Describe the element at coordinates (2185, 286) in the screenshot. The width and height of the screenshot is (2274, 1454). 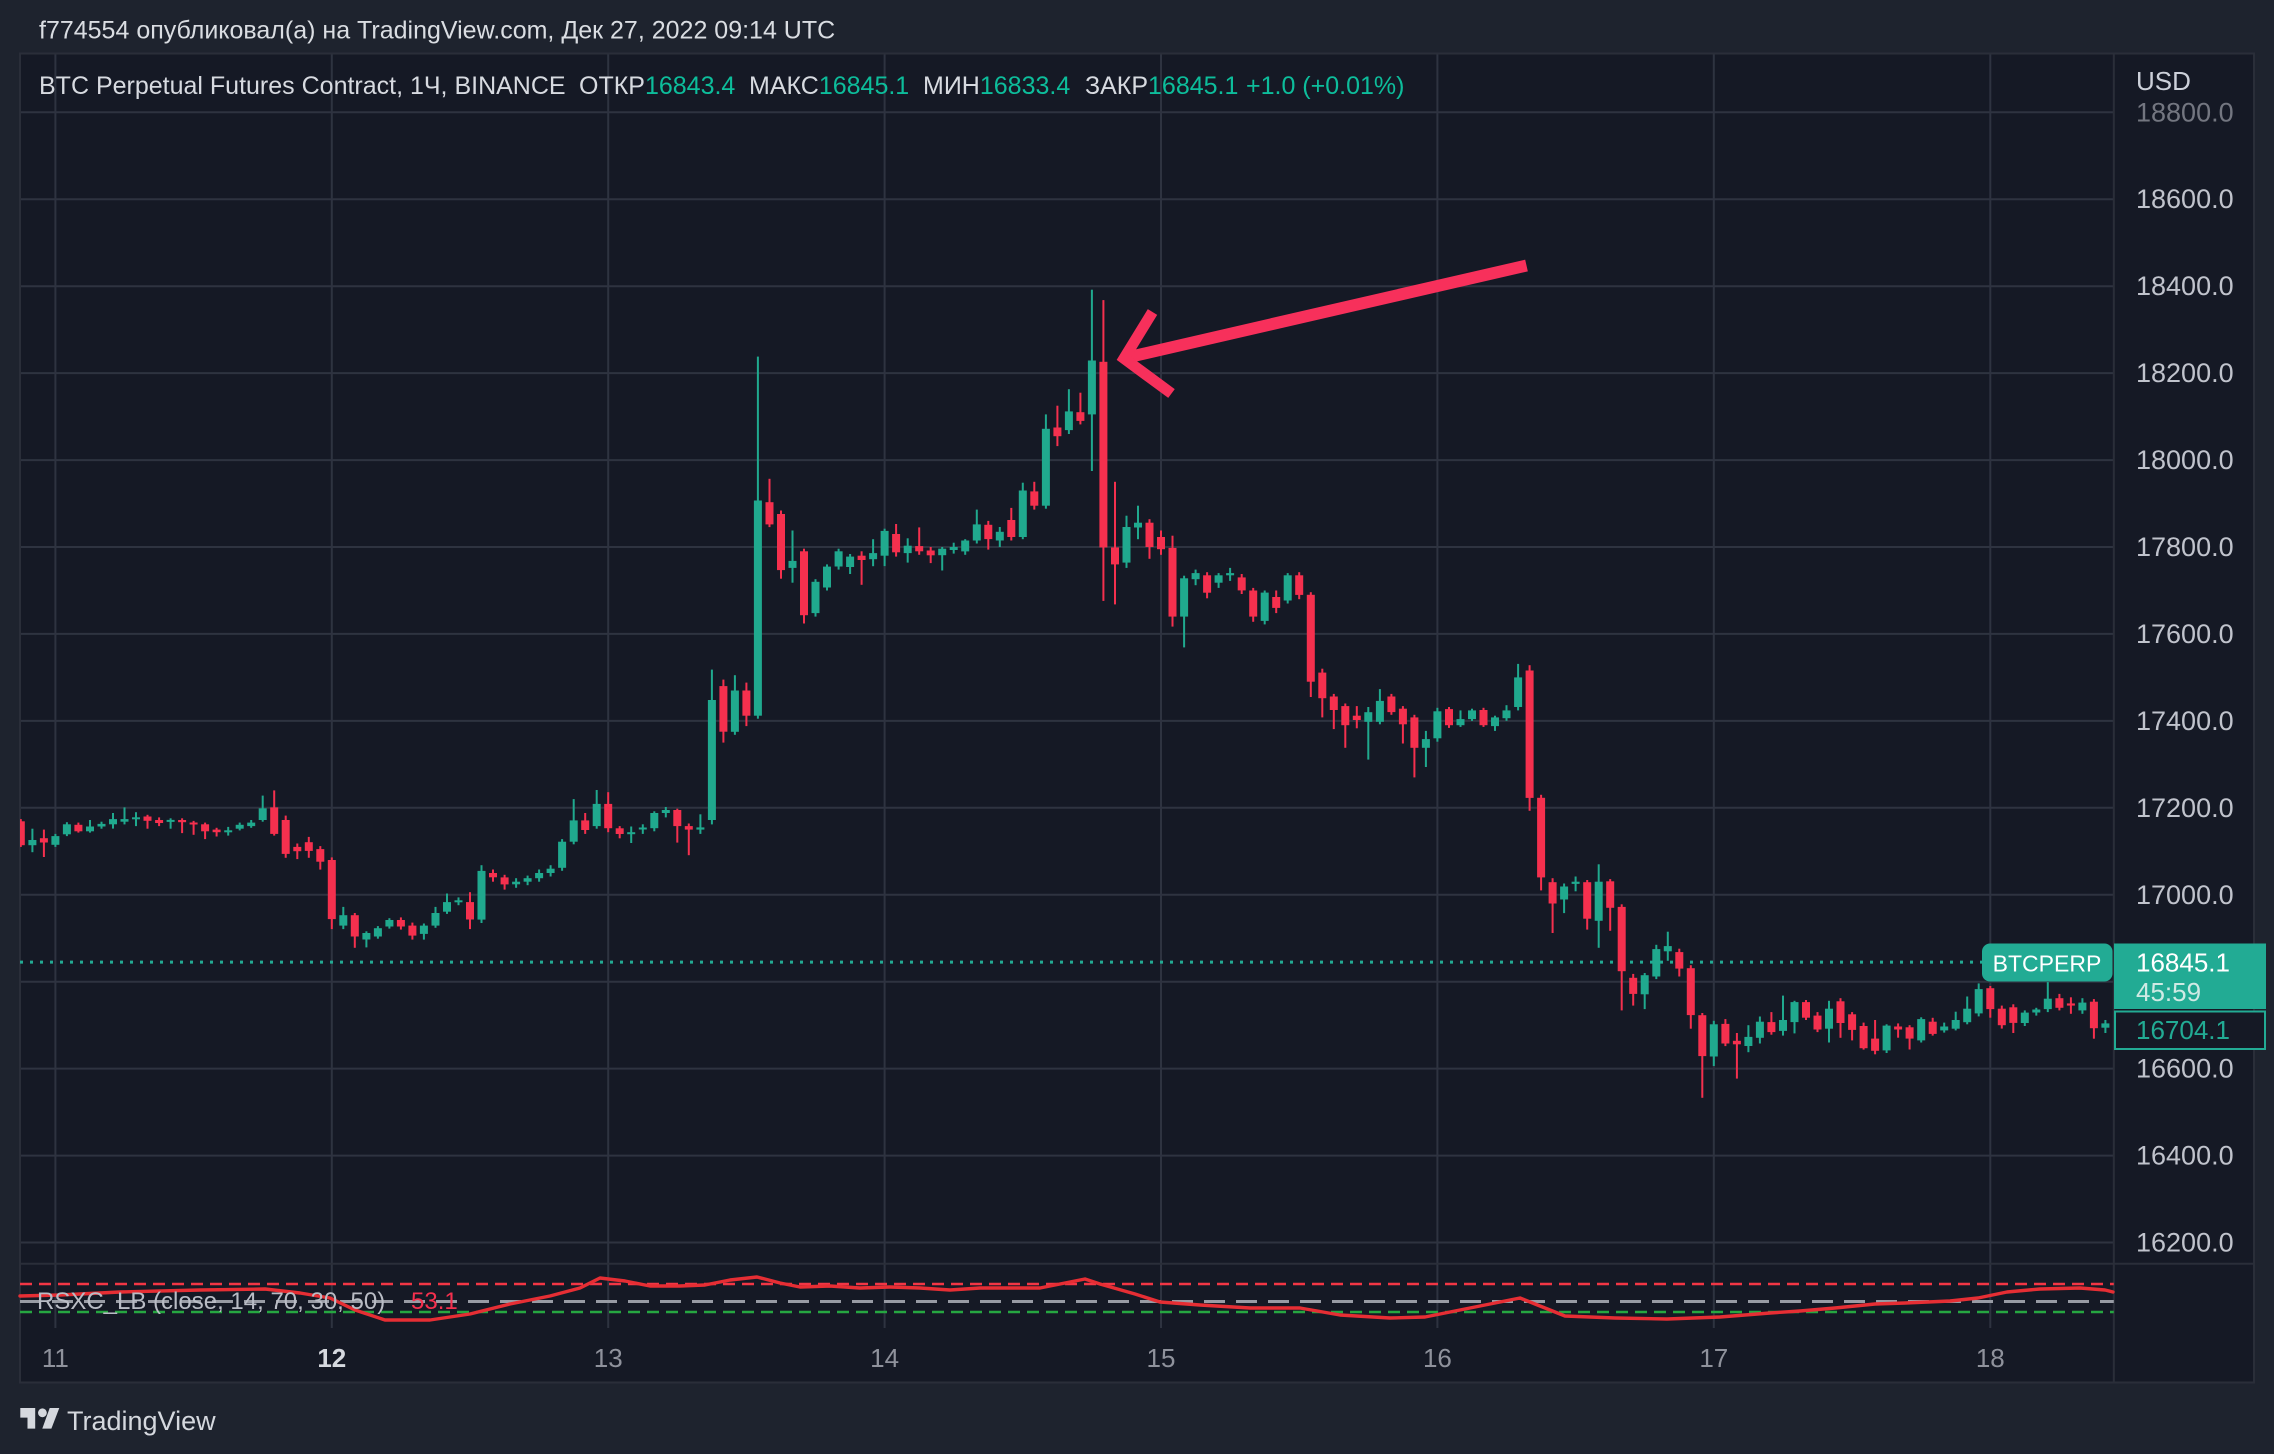
I see `svg-text: 18400.0` at that location.